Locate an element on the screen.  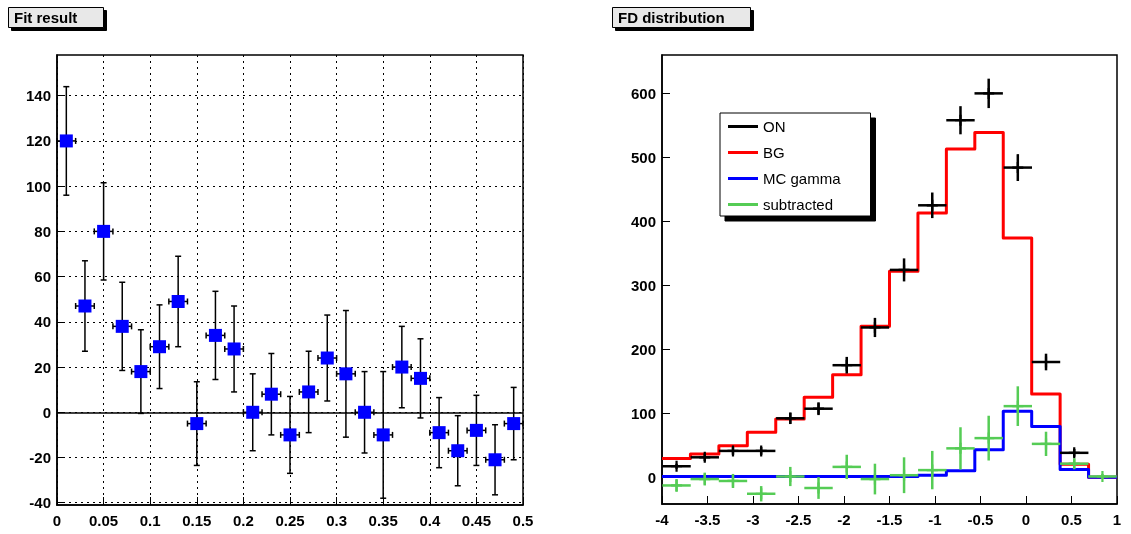
y-tick-label: 400 is located at coordinates (643, 221).